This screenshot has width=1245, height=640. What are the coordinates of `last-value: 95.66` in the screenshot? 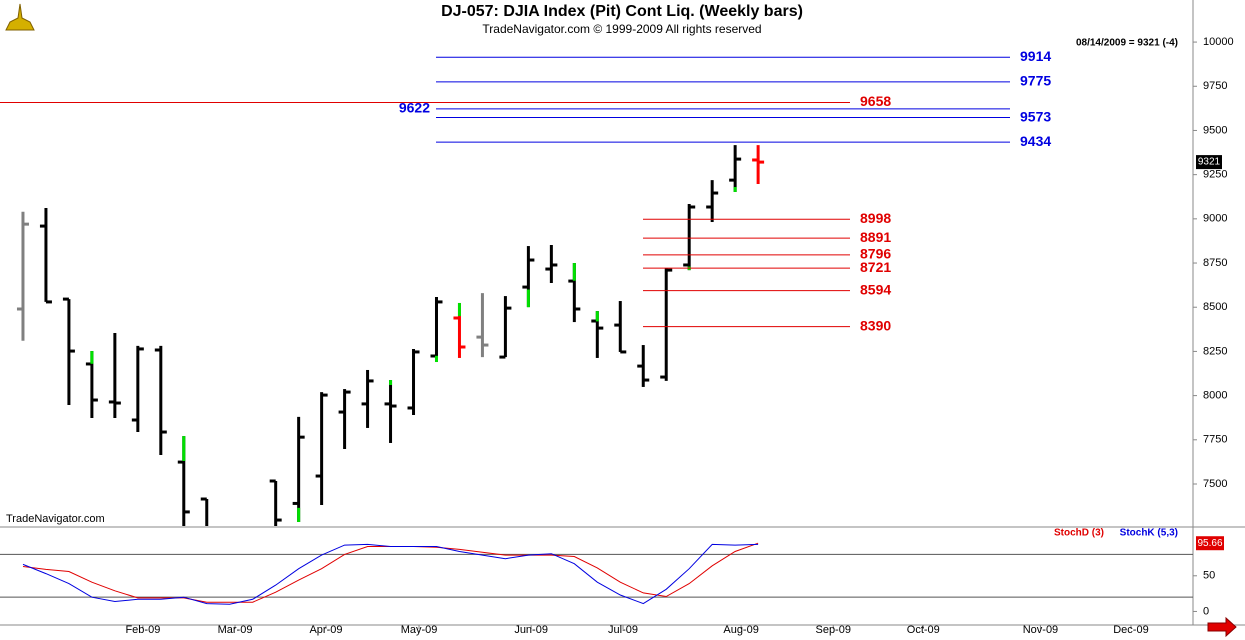 It's located at (1209, 543).